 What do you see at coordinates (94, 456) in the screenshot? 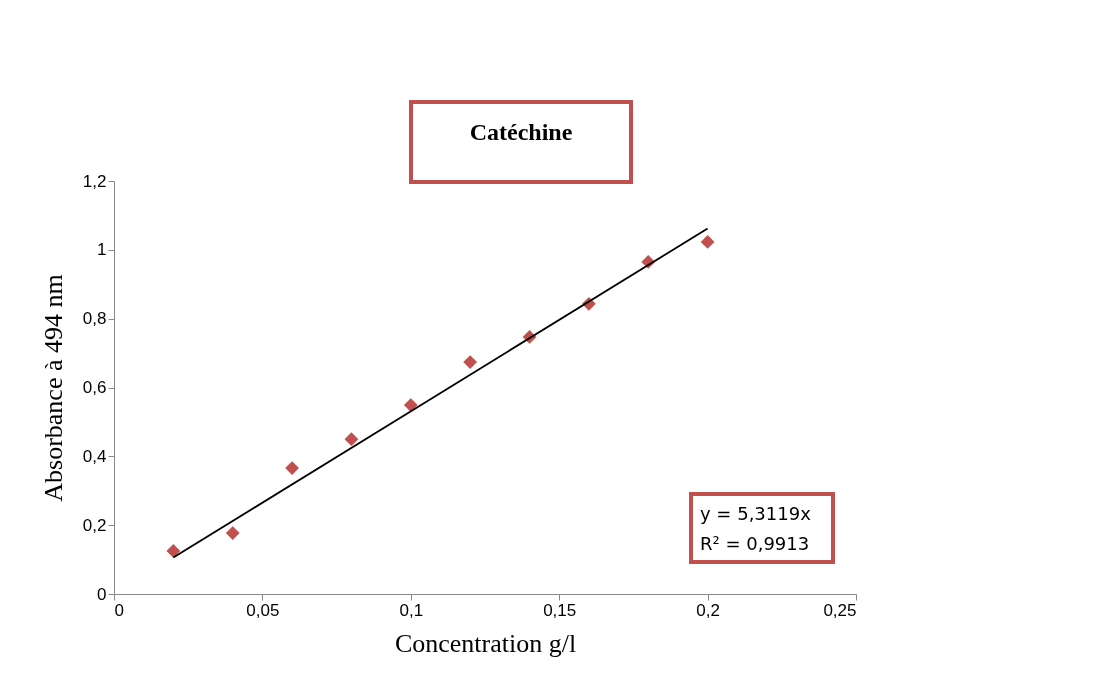
I see `y-tick-label: 0,4` at bounding box center [94, 456].